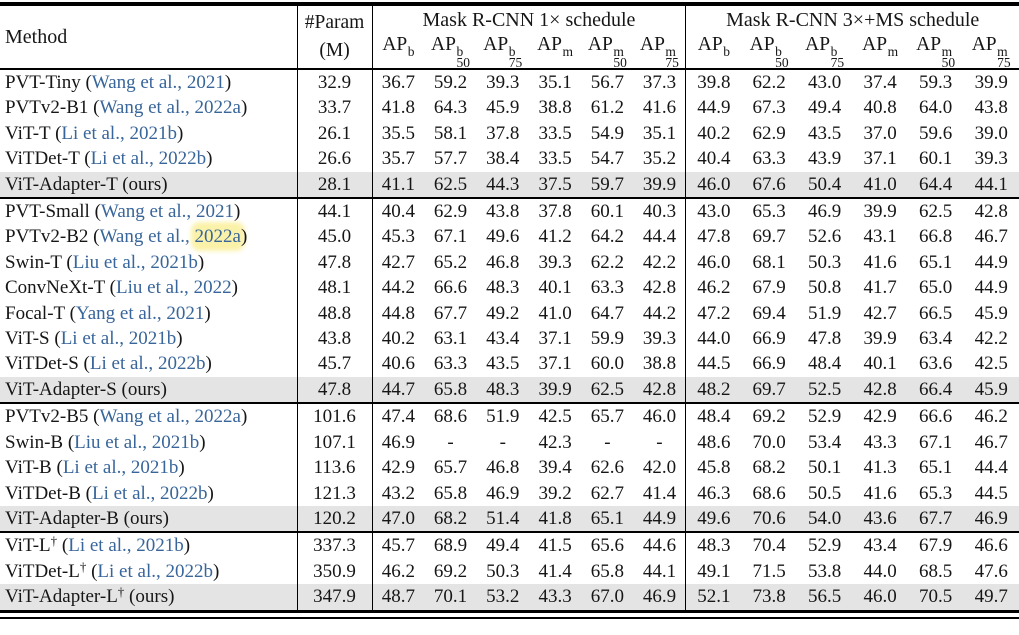 The width and height of the screenshot is (1019, 635). I want to click on citation-link: Yang et al., 2021, so click(140, 313).